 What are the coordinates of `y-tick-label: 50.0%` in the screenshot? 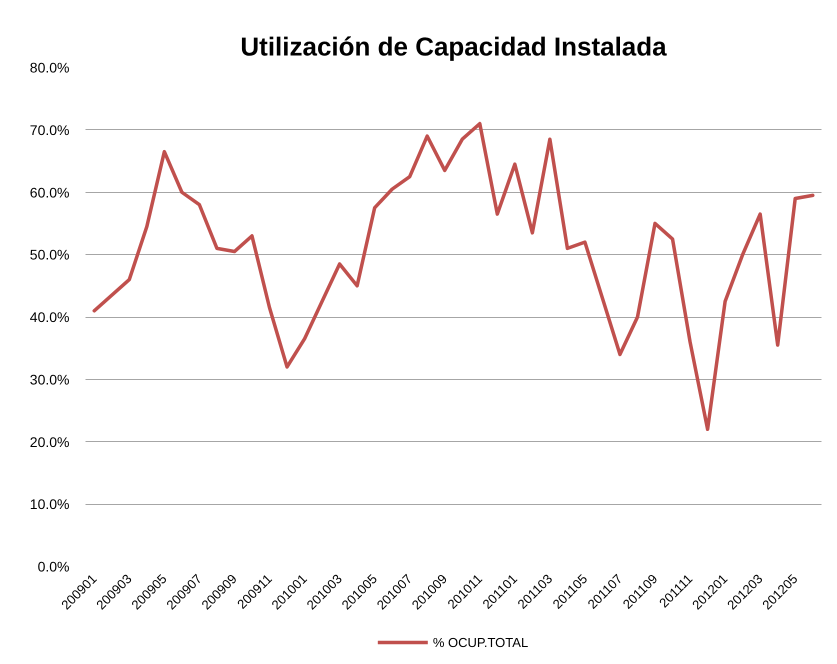 It's located at (50, 254).